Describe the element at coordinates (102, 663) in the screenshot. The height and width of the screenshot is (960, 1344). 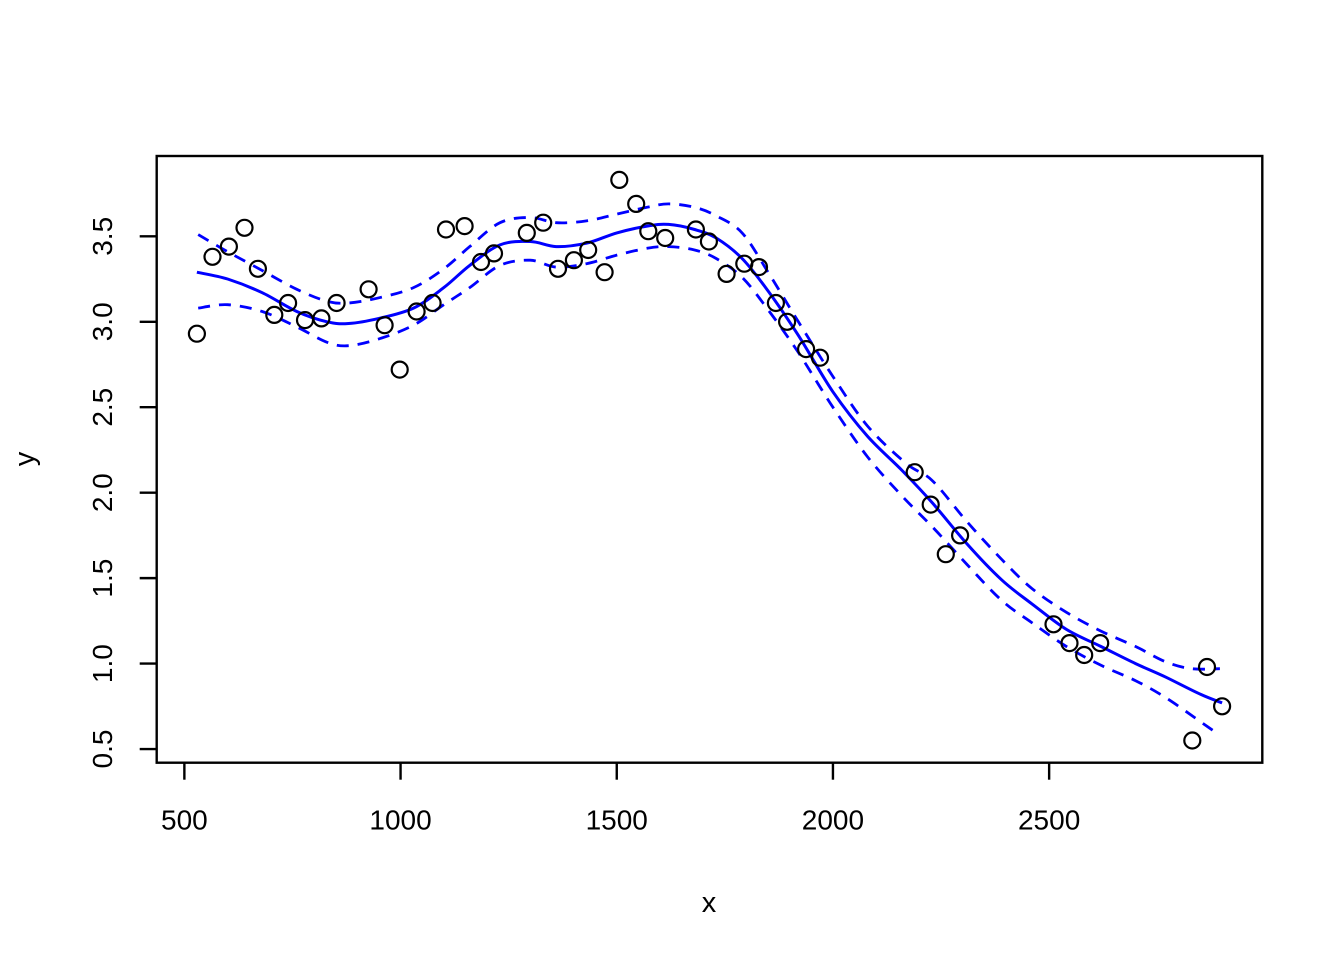
I see `y-axis-tick-label: 1.0` at that location.